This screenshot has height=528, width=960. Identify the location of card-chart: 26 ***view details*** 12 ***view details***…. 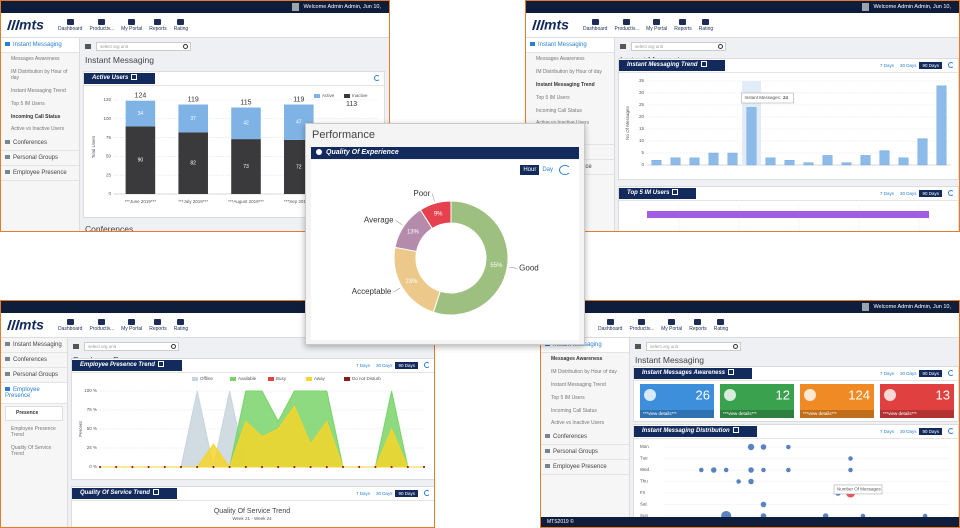
(797, 401).